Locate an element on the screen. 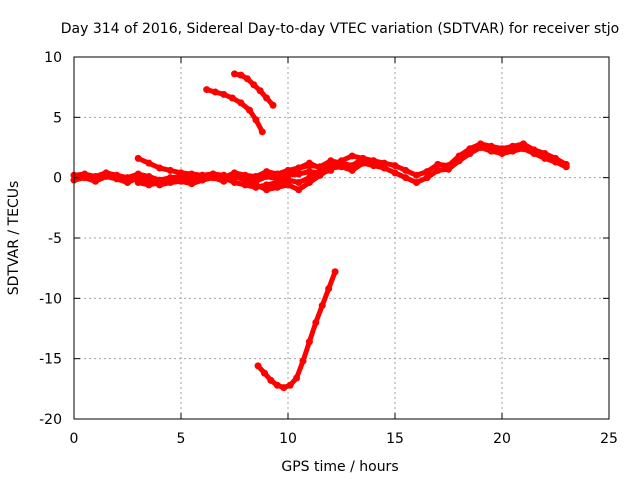  x-tick-label: 15 is located at coordinates (395, 439).